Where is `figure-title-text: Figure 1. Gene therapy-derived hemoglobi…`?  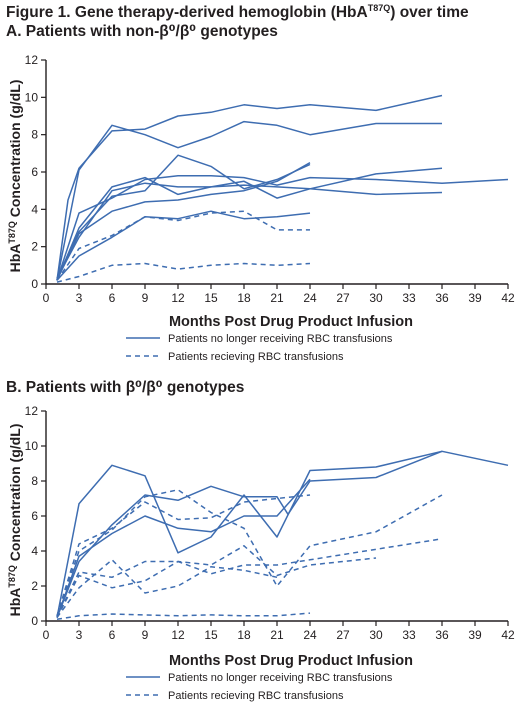 figure-title-text: Figure 1. Gene therapy-derived hemoglobi… is located at coordinates (237, 12).